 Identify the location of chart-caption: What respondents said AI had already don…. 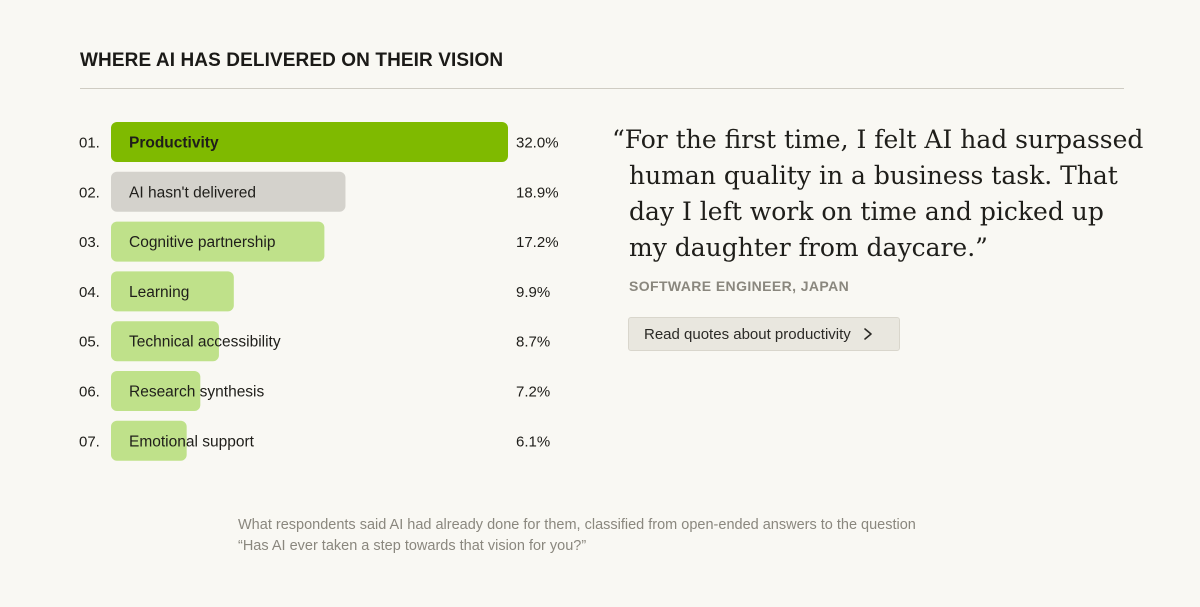
(577, 535).